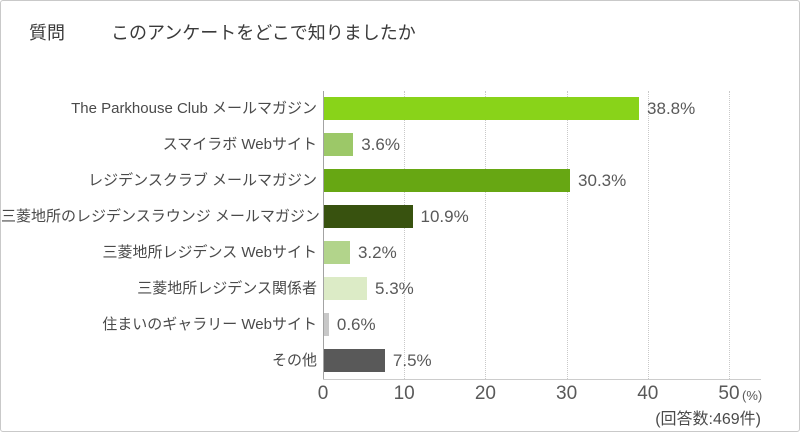 The height and width of the screenshot is (432, 800). Describe the element at coordinates (542, 217) in the screenshot. I see `bar-cell: 10.9%` at that location.